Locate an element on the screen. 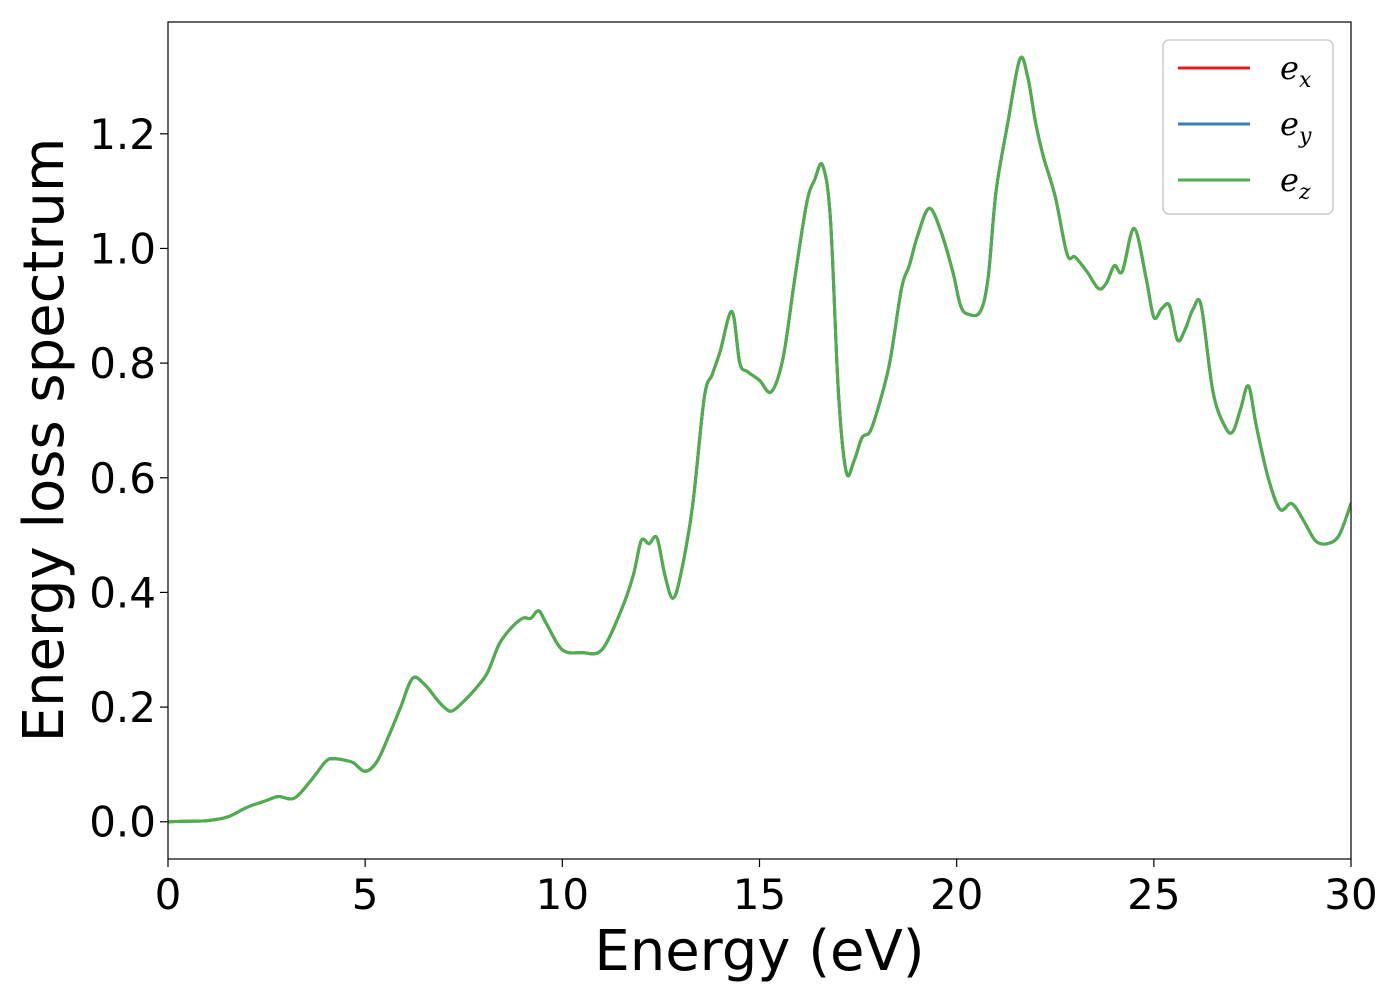  legend-label-z: ez is located at coordinates (1295, 183).